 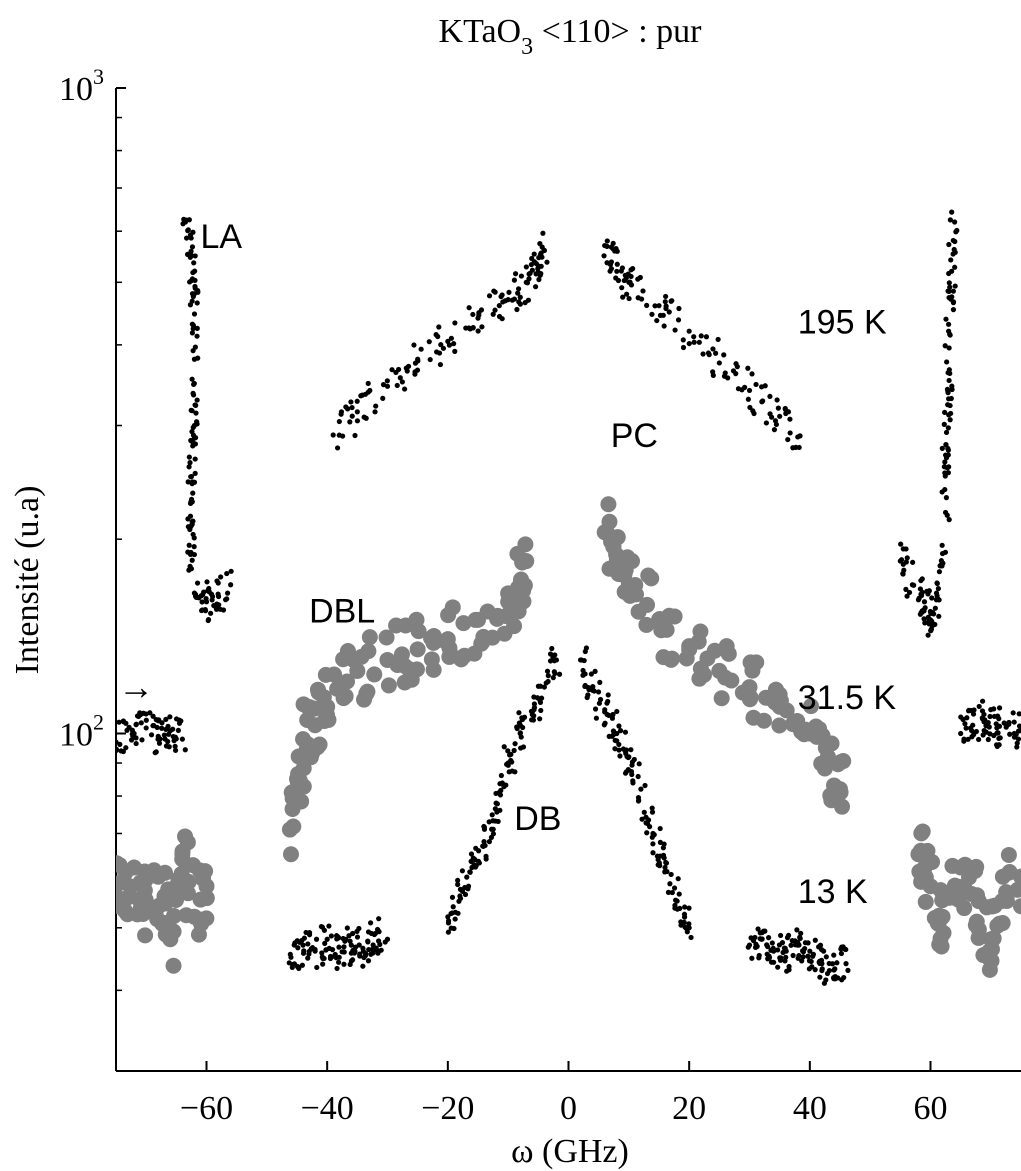 I want to click on y-tick-exponent: 2, so click(x=98, y=721).